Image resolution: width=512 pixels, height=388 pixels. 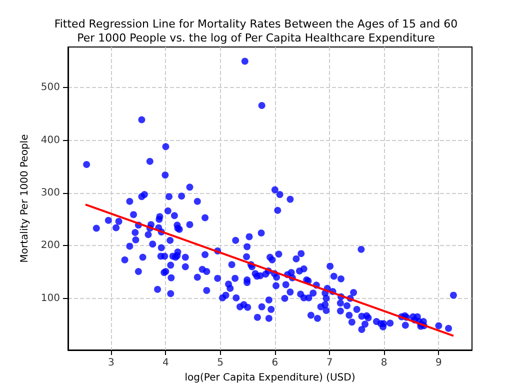 I want to click on x-tick-label: 6, so click(x=275, y=363).